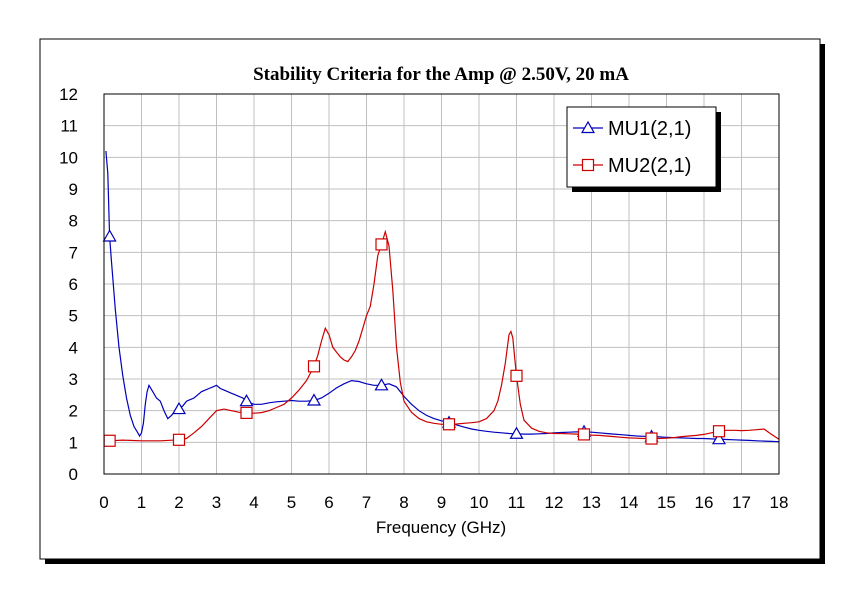 This screenshot has height=603, width=864. What do you see at coordinates (441, 527) in the screenshot?
I see `x-axis-label: Frequency (GHz)` at bounding box center [441, 527].